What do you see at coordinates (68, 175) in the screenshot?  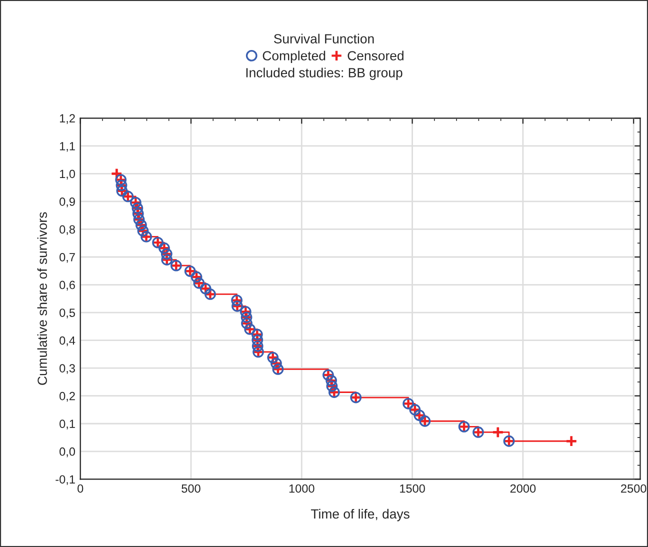 I see `y-tick-label: 1,0` at bounding box center [68, 175].